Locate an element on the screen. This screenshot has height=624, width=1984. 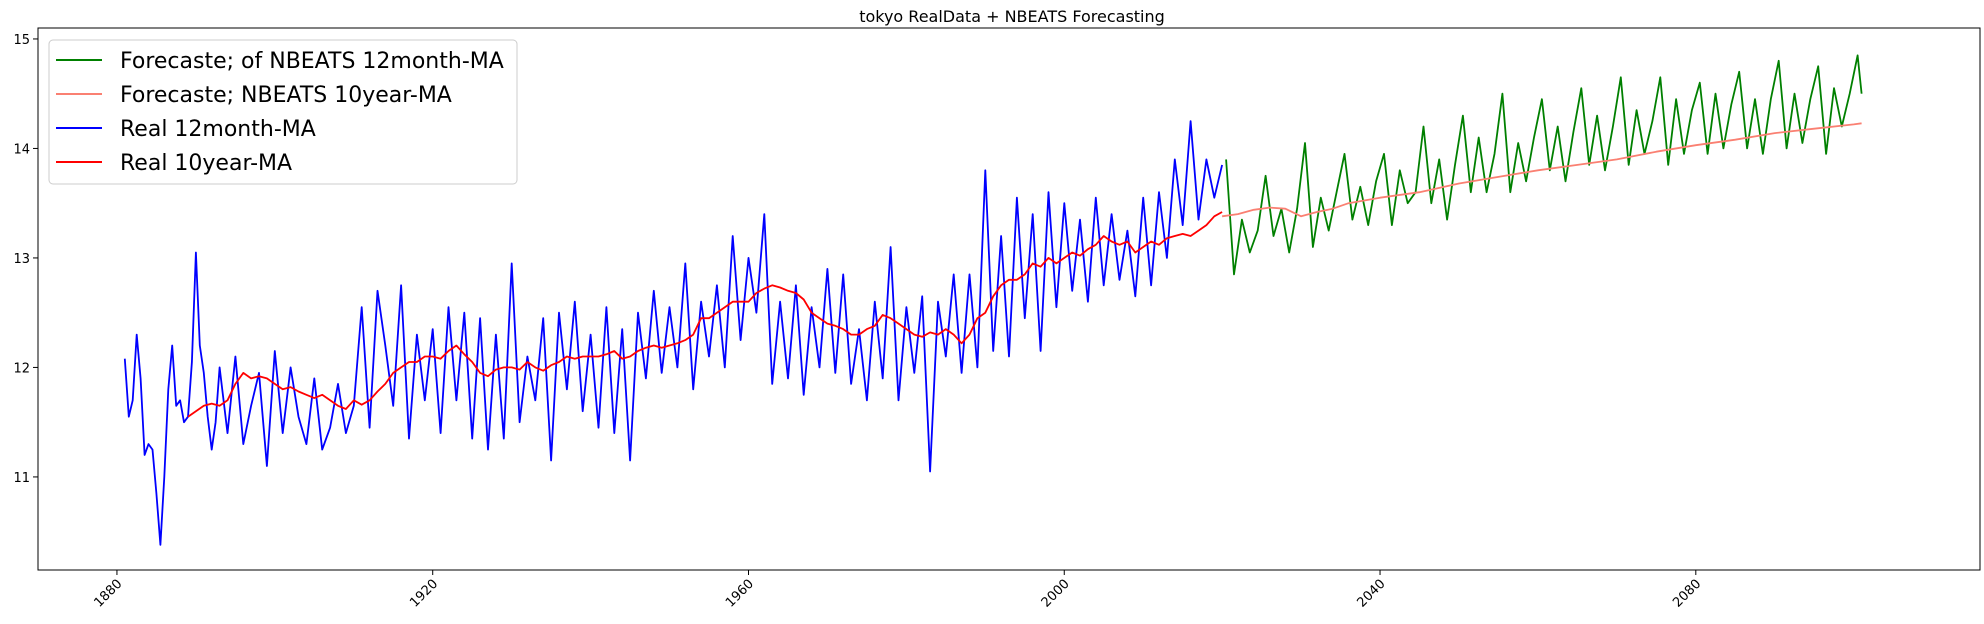
y-tick-label: 15 is located at coordinates (21, 40).